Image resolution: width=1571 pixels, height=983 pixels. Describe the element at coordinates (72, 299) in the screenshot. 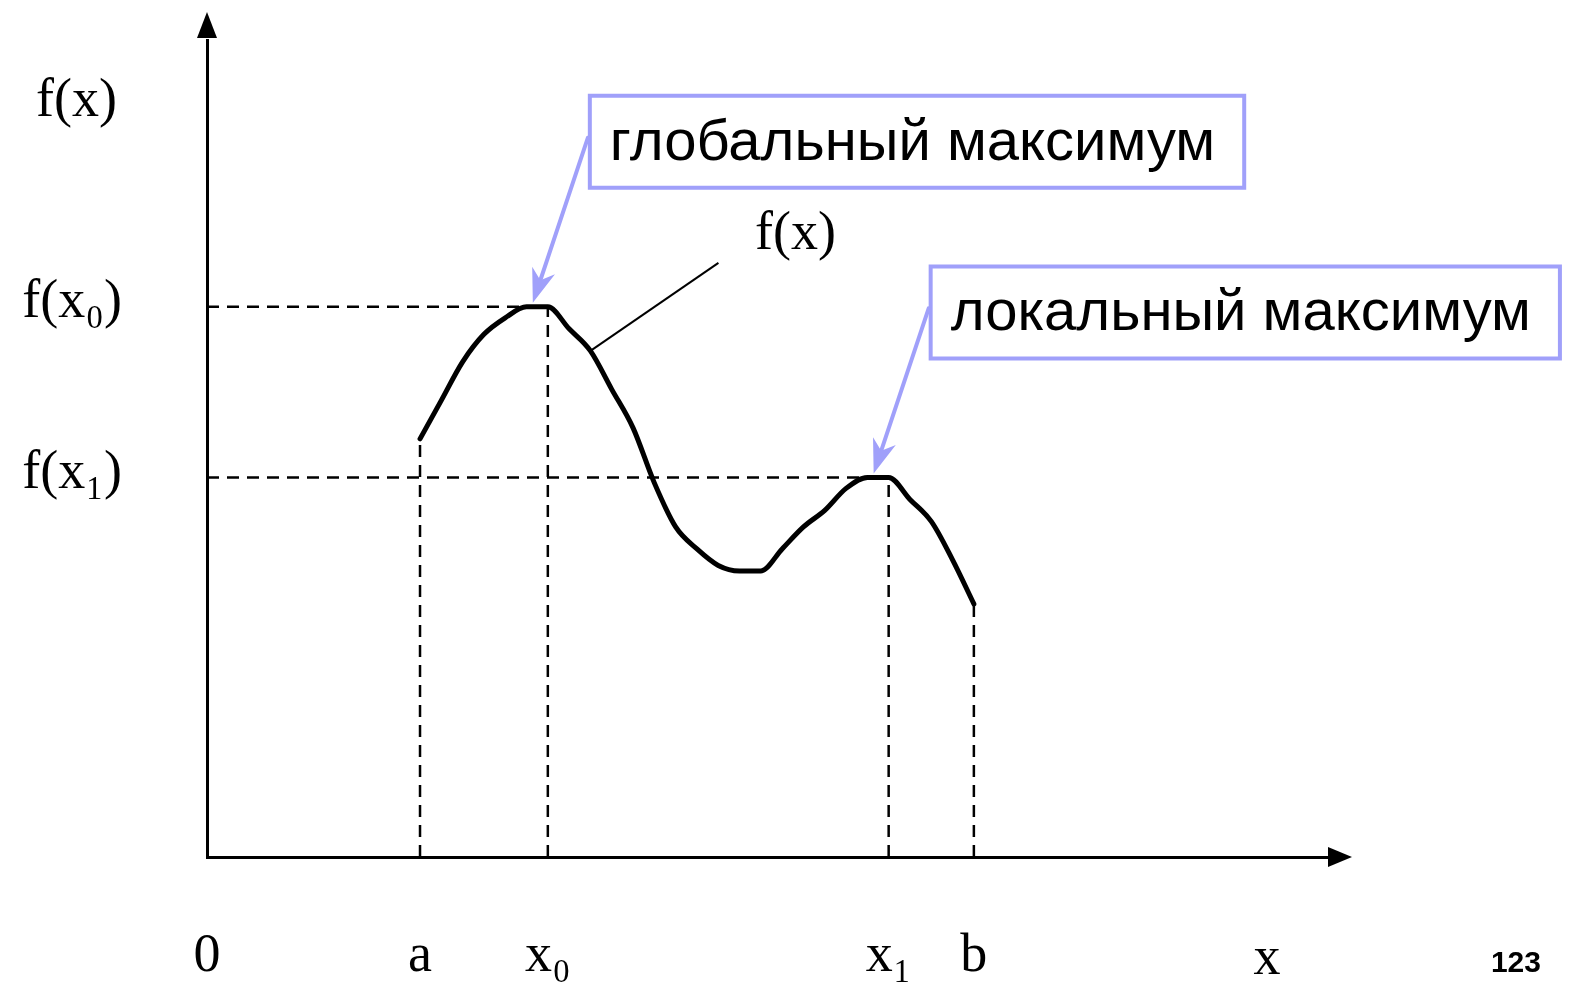

I see `ref-line-label: f(x₀)` at that location.